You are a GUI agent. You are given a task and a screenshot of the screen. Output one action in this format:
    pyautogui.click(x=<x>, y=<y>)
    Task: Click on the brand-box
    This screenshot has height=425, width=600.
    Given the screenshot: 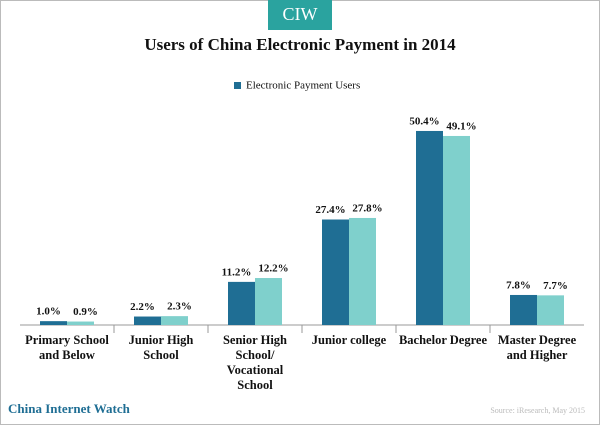 What is the action you would take?
    pyautogui.click(x=300, y=15)
    